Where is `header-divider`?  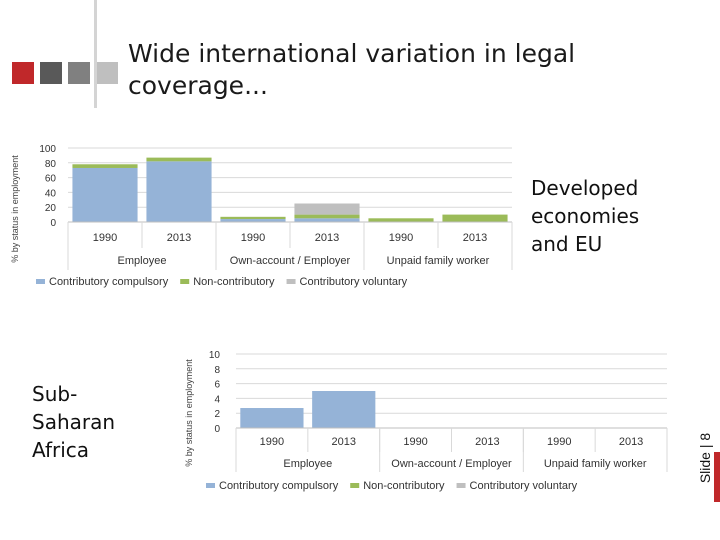 header-divider is located at coordinates (95, 54).